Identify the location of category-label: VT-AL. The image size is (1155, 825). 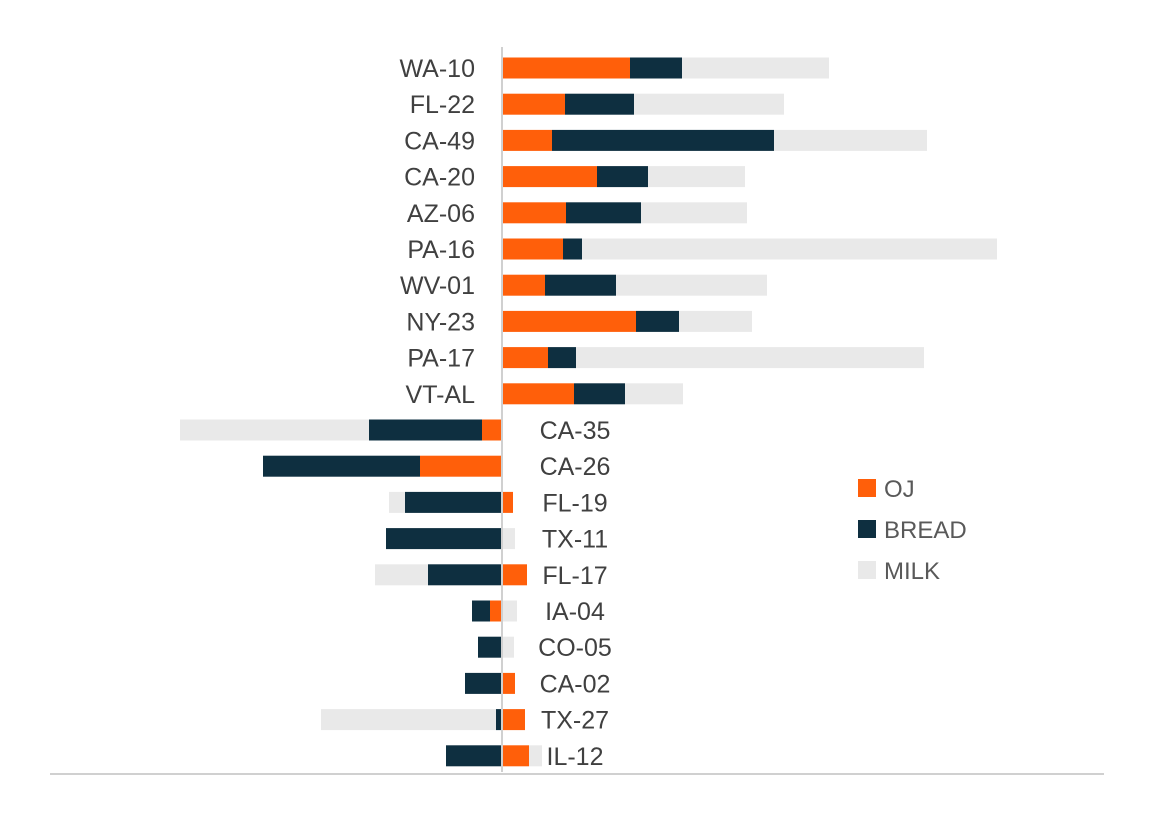
(441, 395).